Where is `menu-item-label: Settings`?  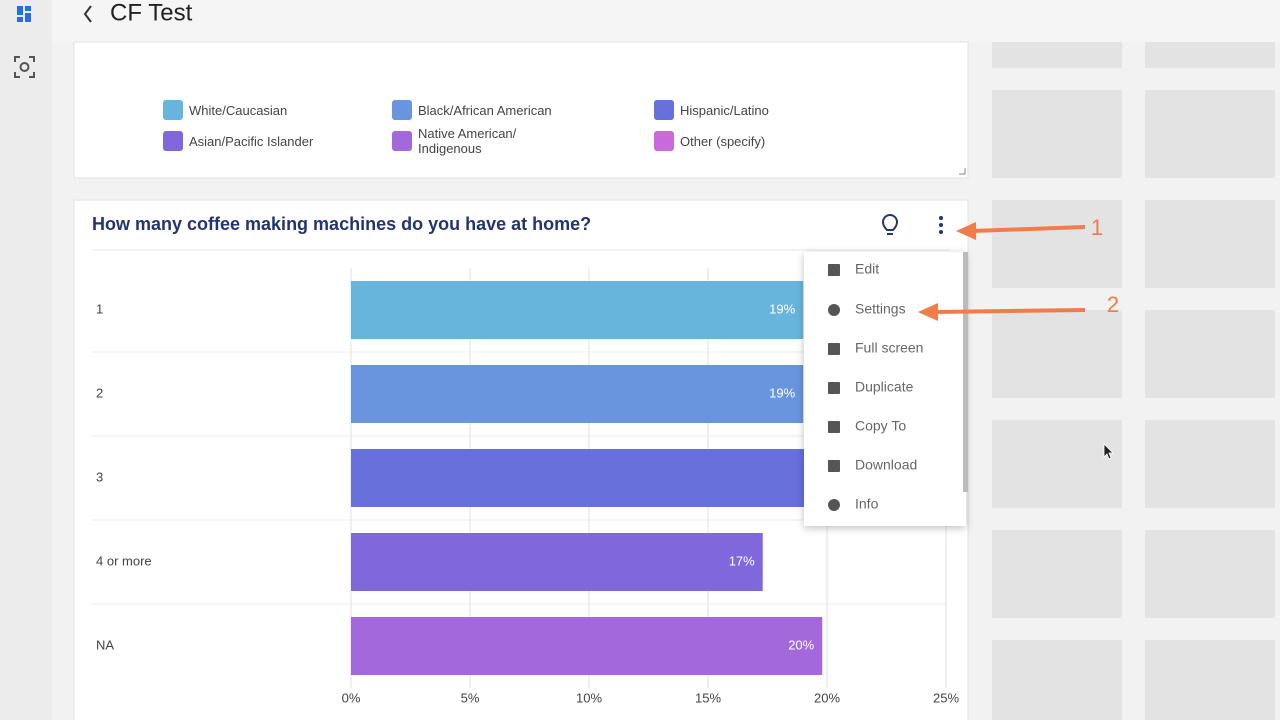
menu-item-label: Settings is located at coordinates (880, 309).